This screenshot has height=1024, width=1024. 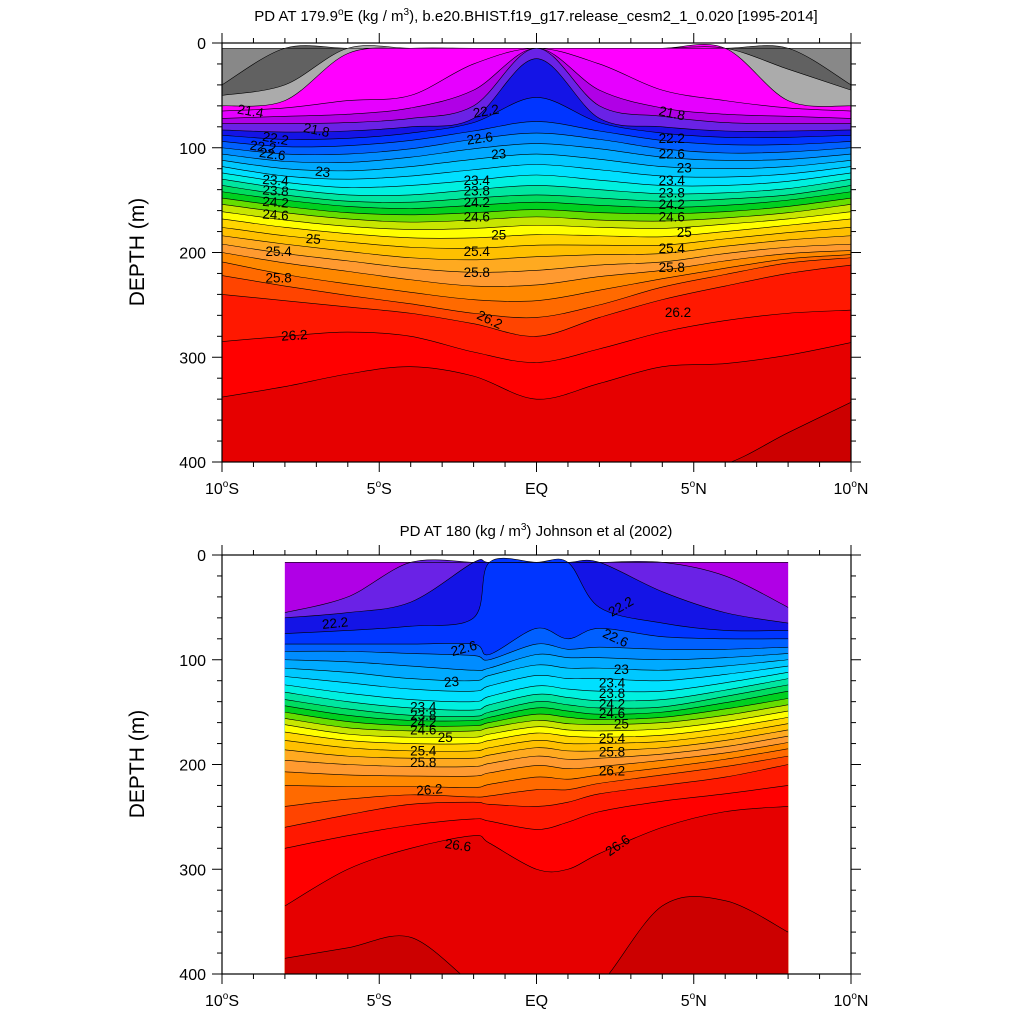 I want to click on y-tick-label: 0, so click(x=201, y=44).